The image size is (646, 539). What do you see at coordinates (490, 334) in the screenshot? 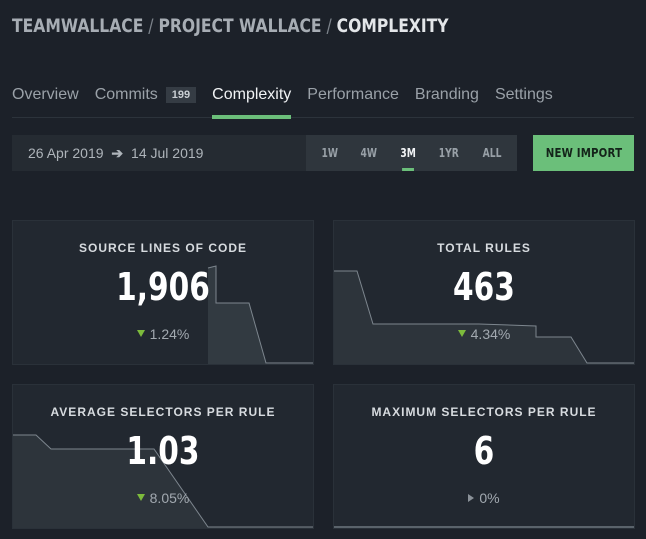
I see `delta-value: 4.34%` at bounding box center [490, 334].